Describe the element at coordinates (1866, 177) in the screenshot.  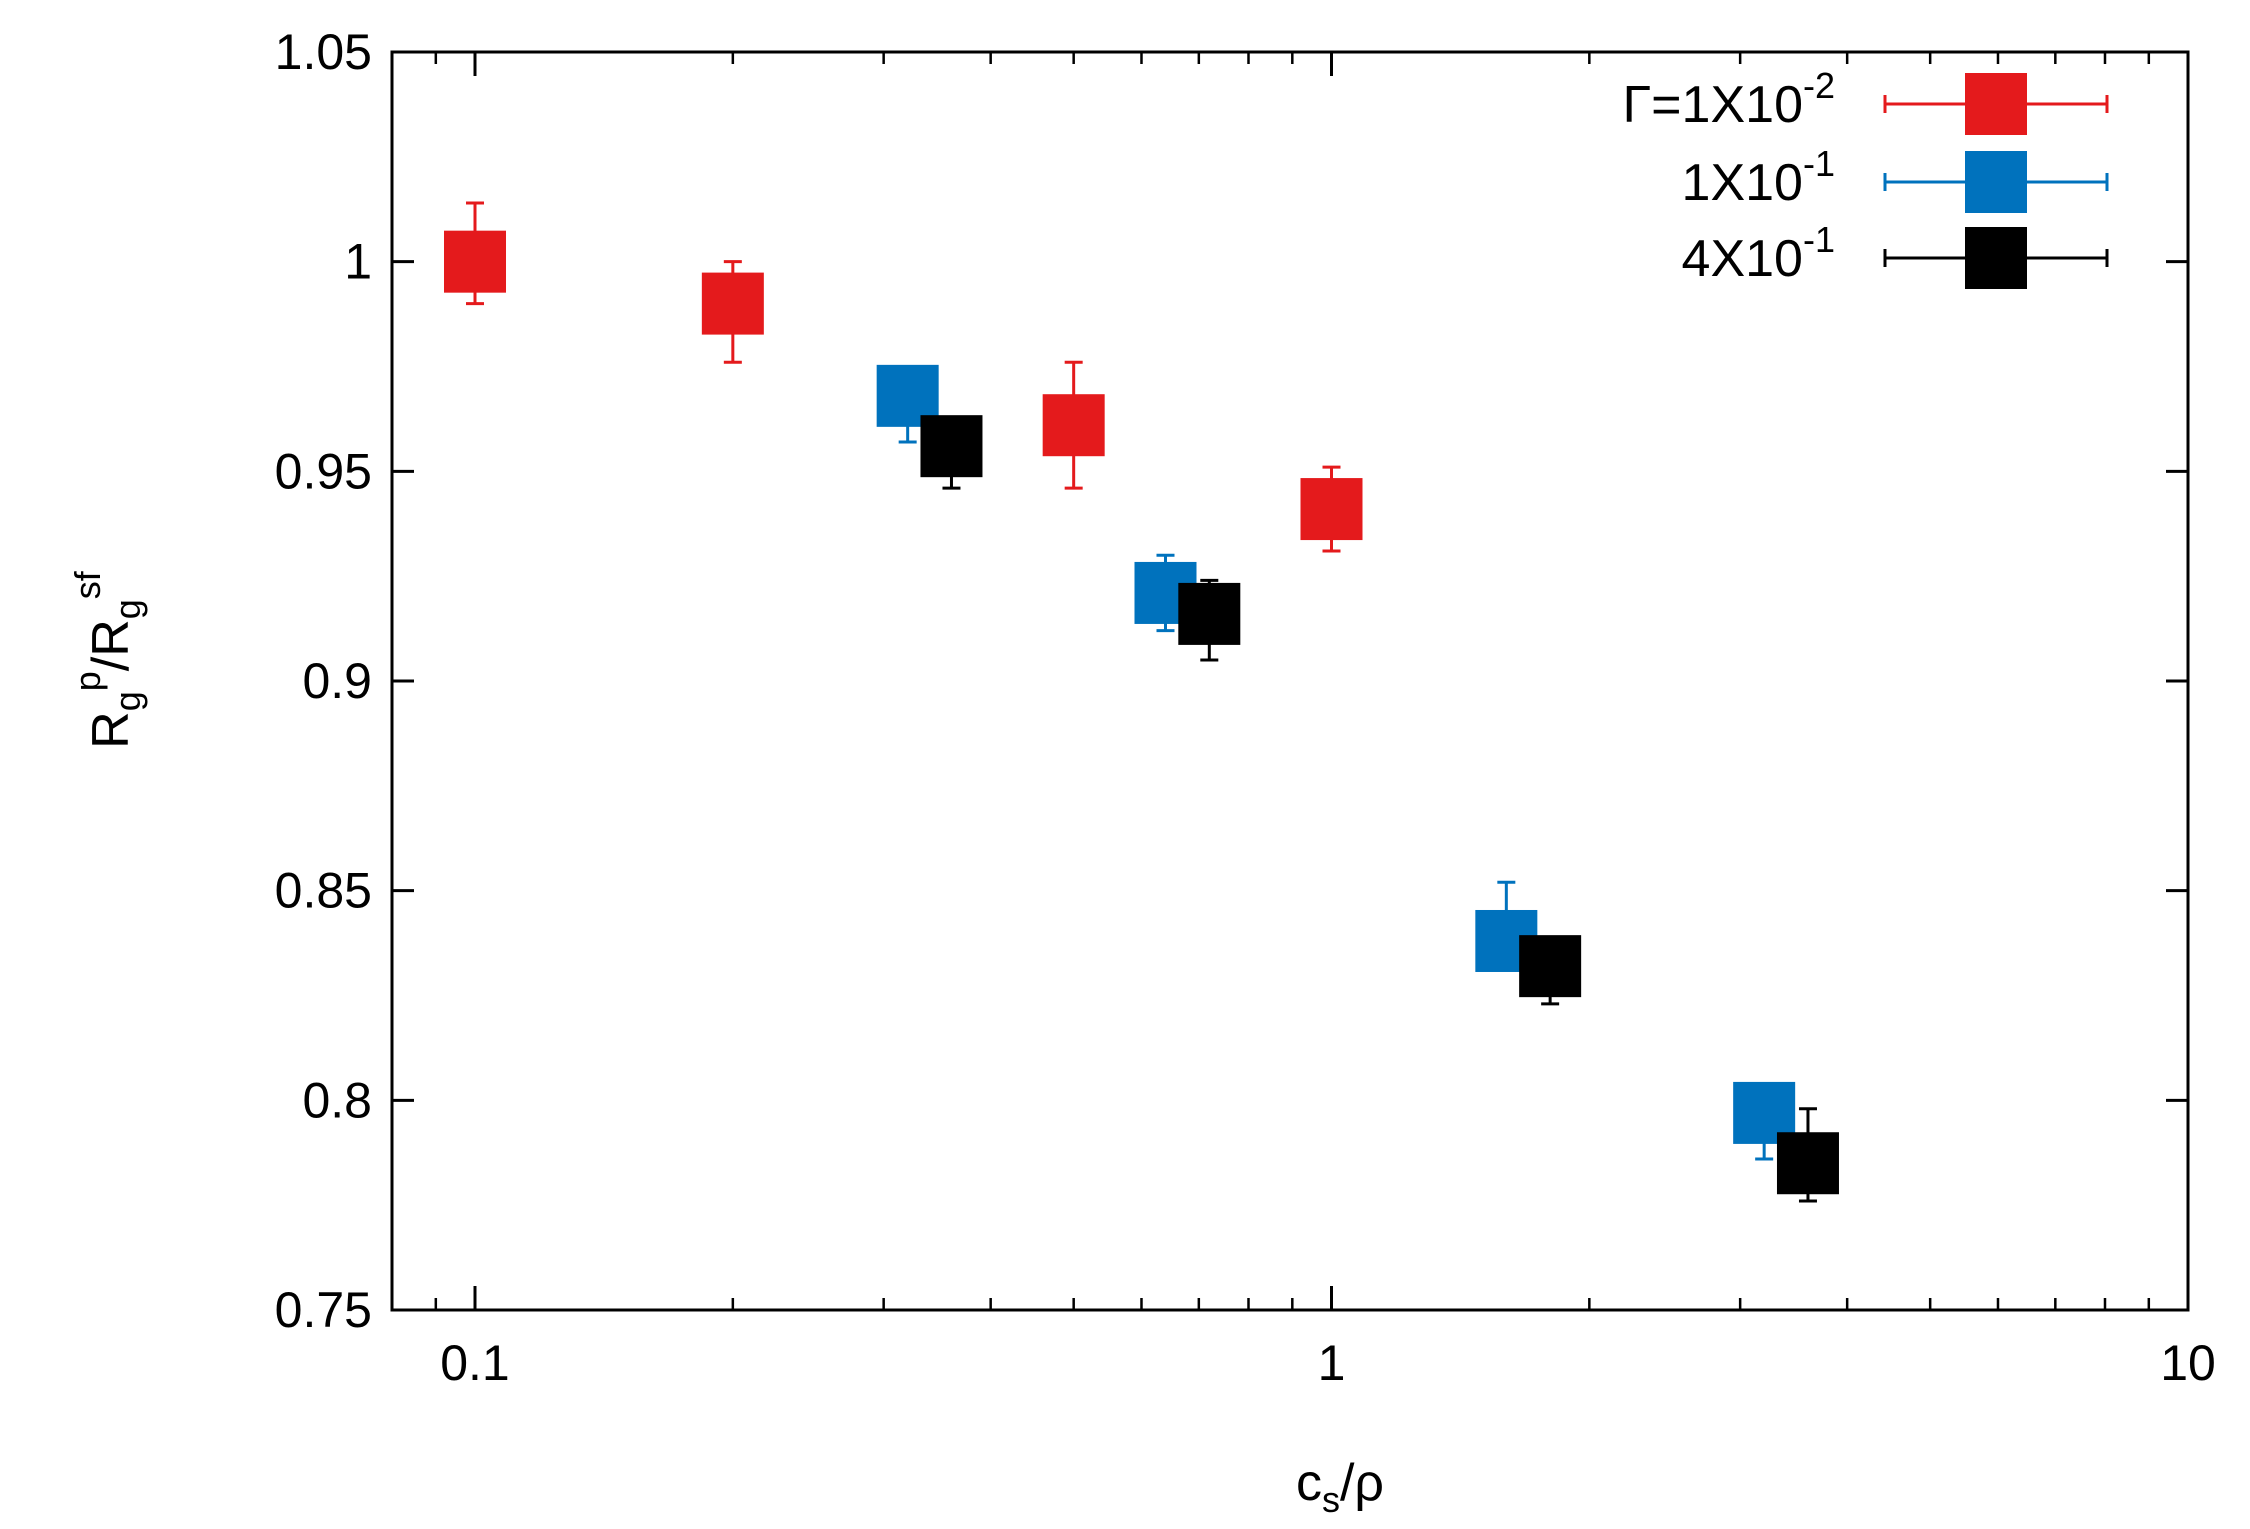
I see `legend: Γ=1X10-2 1X10-1 4X10-1` at that location.